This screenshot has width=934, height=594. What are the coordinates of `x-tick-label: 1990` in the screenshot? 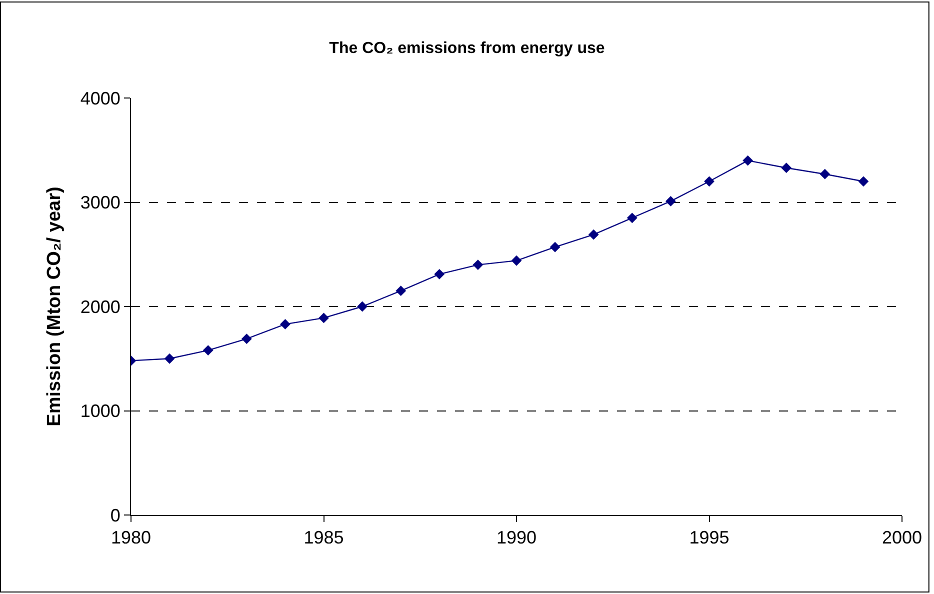 It's located at (516, 538).